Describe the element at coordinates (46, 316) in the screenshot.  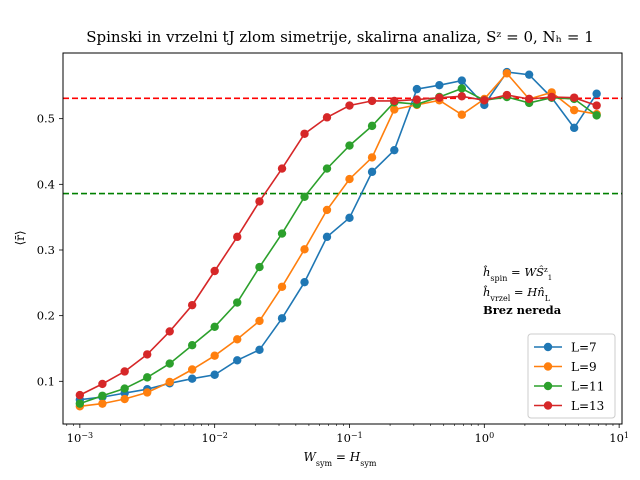
I see `y-tick-label: 0.2` at that location.